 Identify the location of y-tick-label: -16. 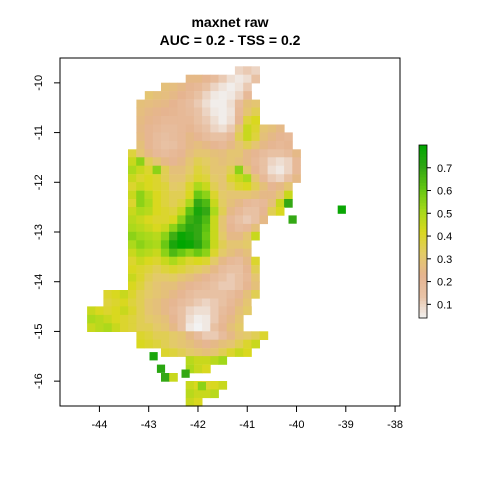
(39, 381).